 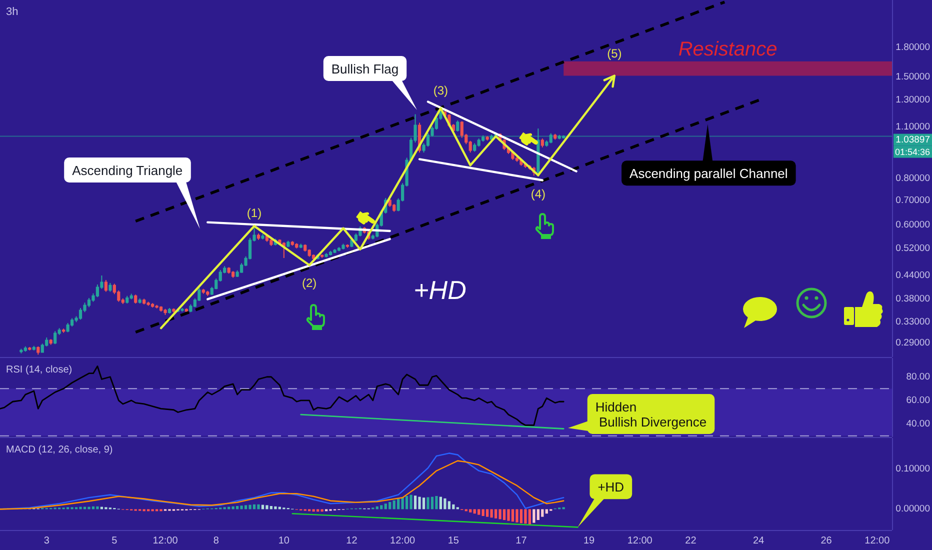 What do you see at coordinates (913, 469) in the screenshot?
I see `y-tick-label: 0.10000` at bounding box center [913, 469].